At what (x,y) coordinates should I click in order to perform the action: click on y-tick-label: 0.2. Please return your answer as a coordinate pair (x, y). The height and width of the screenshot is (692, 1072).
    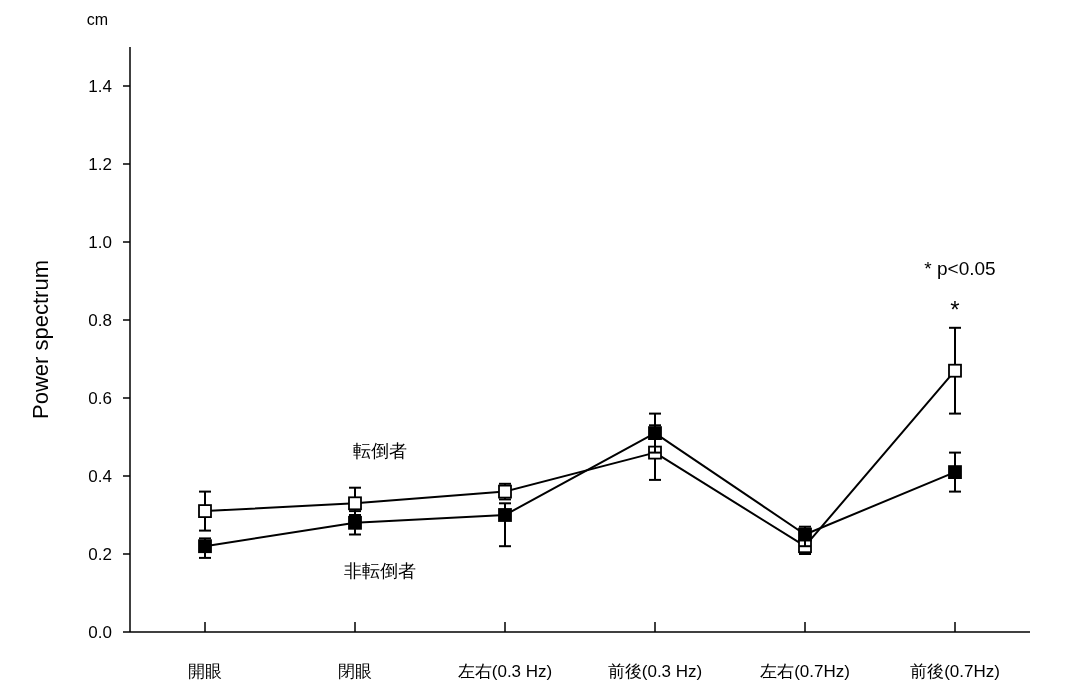
    Looking at the image, I should click on (100, 554).